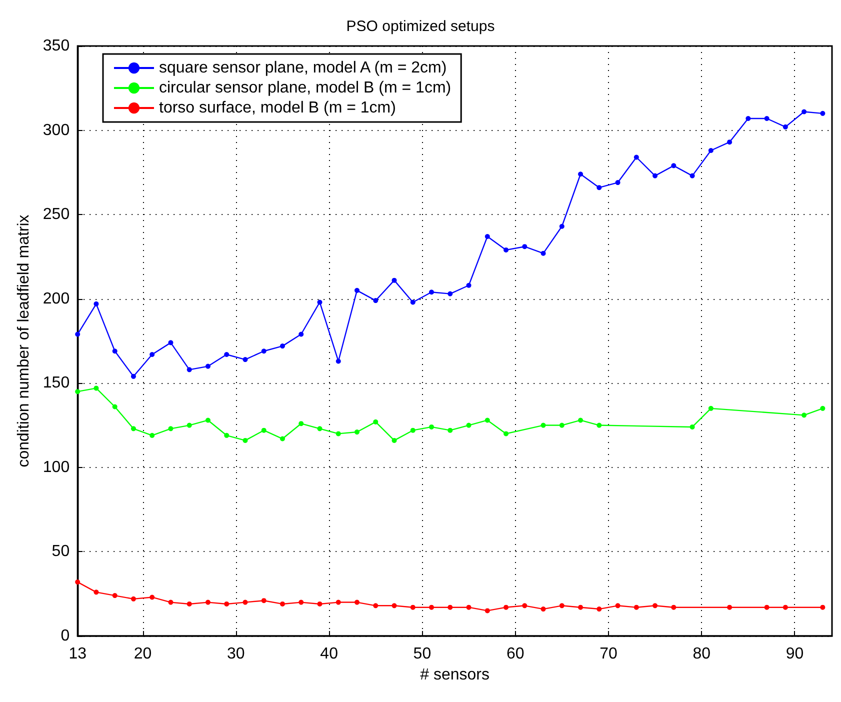  I want to click on legend-label: square sensor plane, model A (m = 2cm), so click(303, 68).